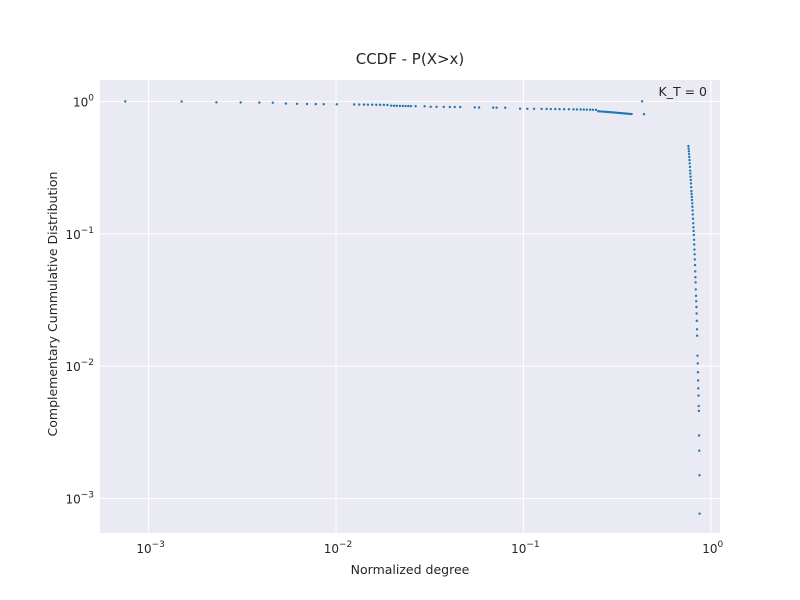  What do you see at coordinates (79, 299) in the screenshot?
I see `y-tick-labels: 10⁻³ 10⁻² 10⁻¹ 10⁰` at bounding box center [79, 299].